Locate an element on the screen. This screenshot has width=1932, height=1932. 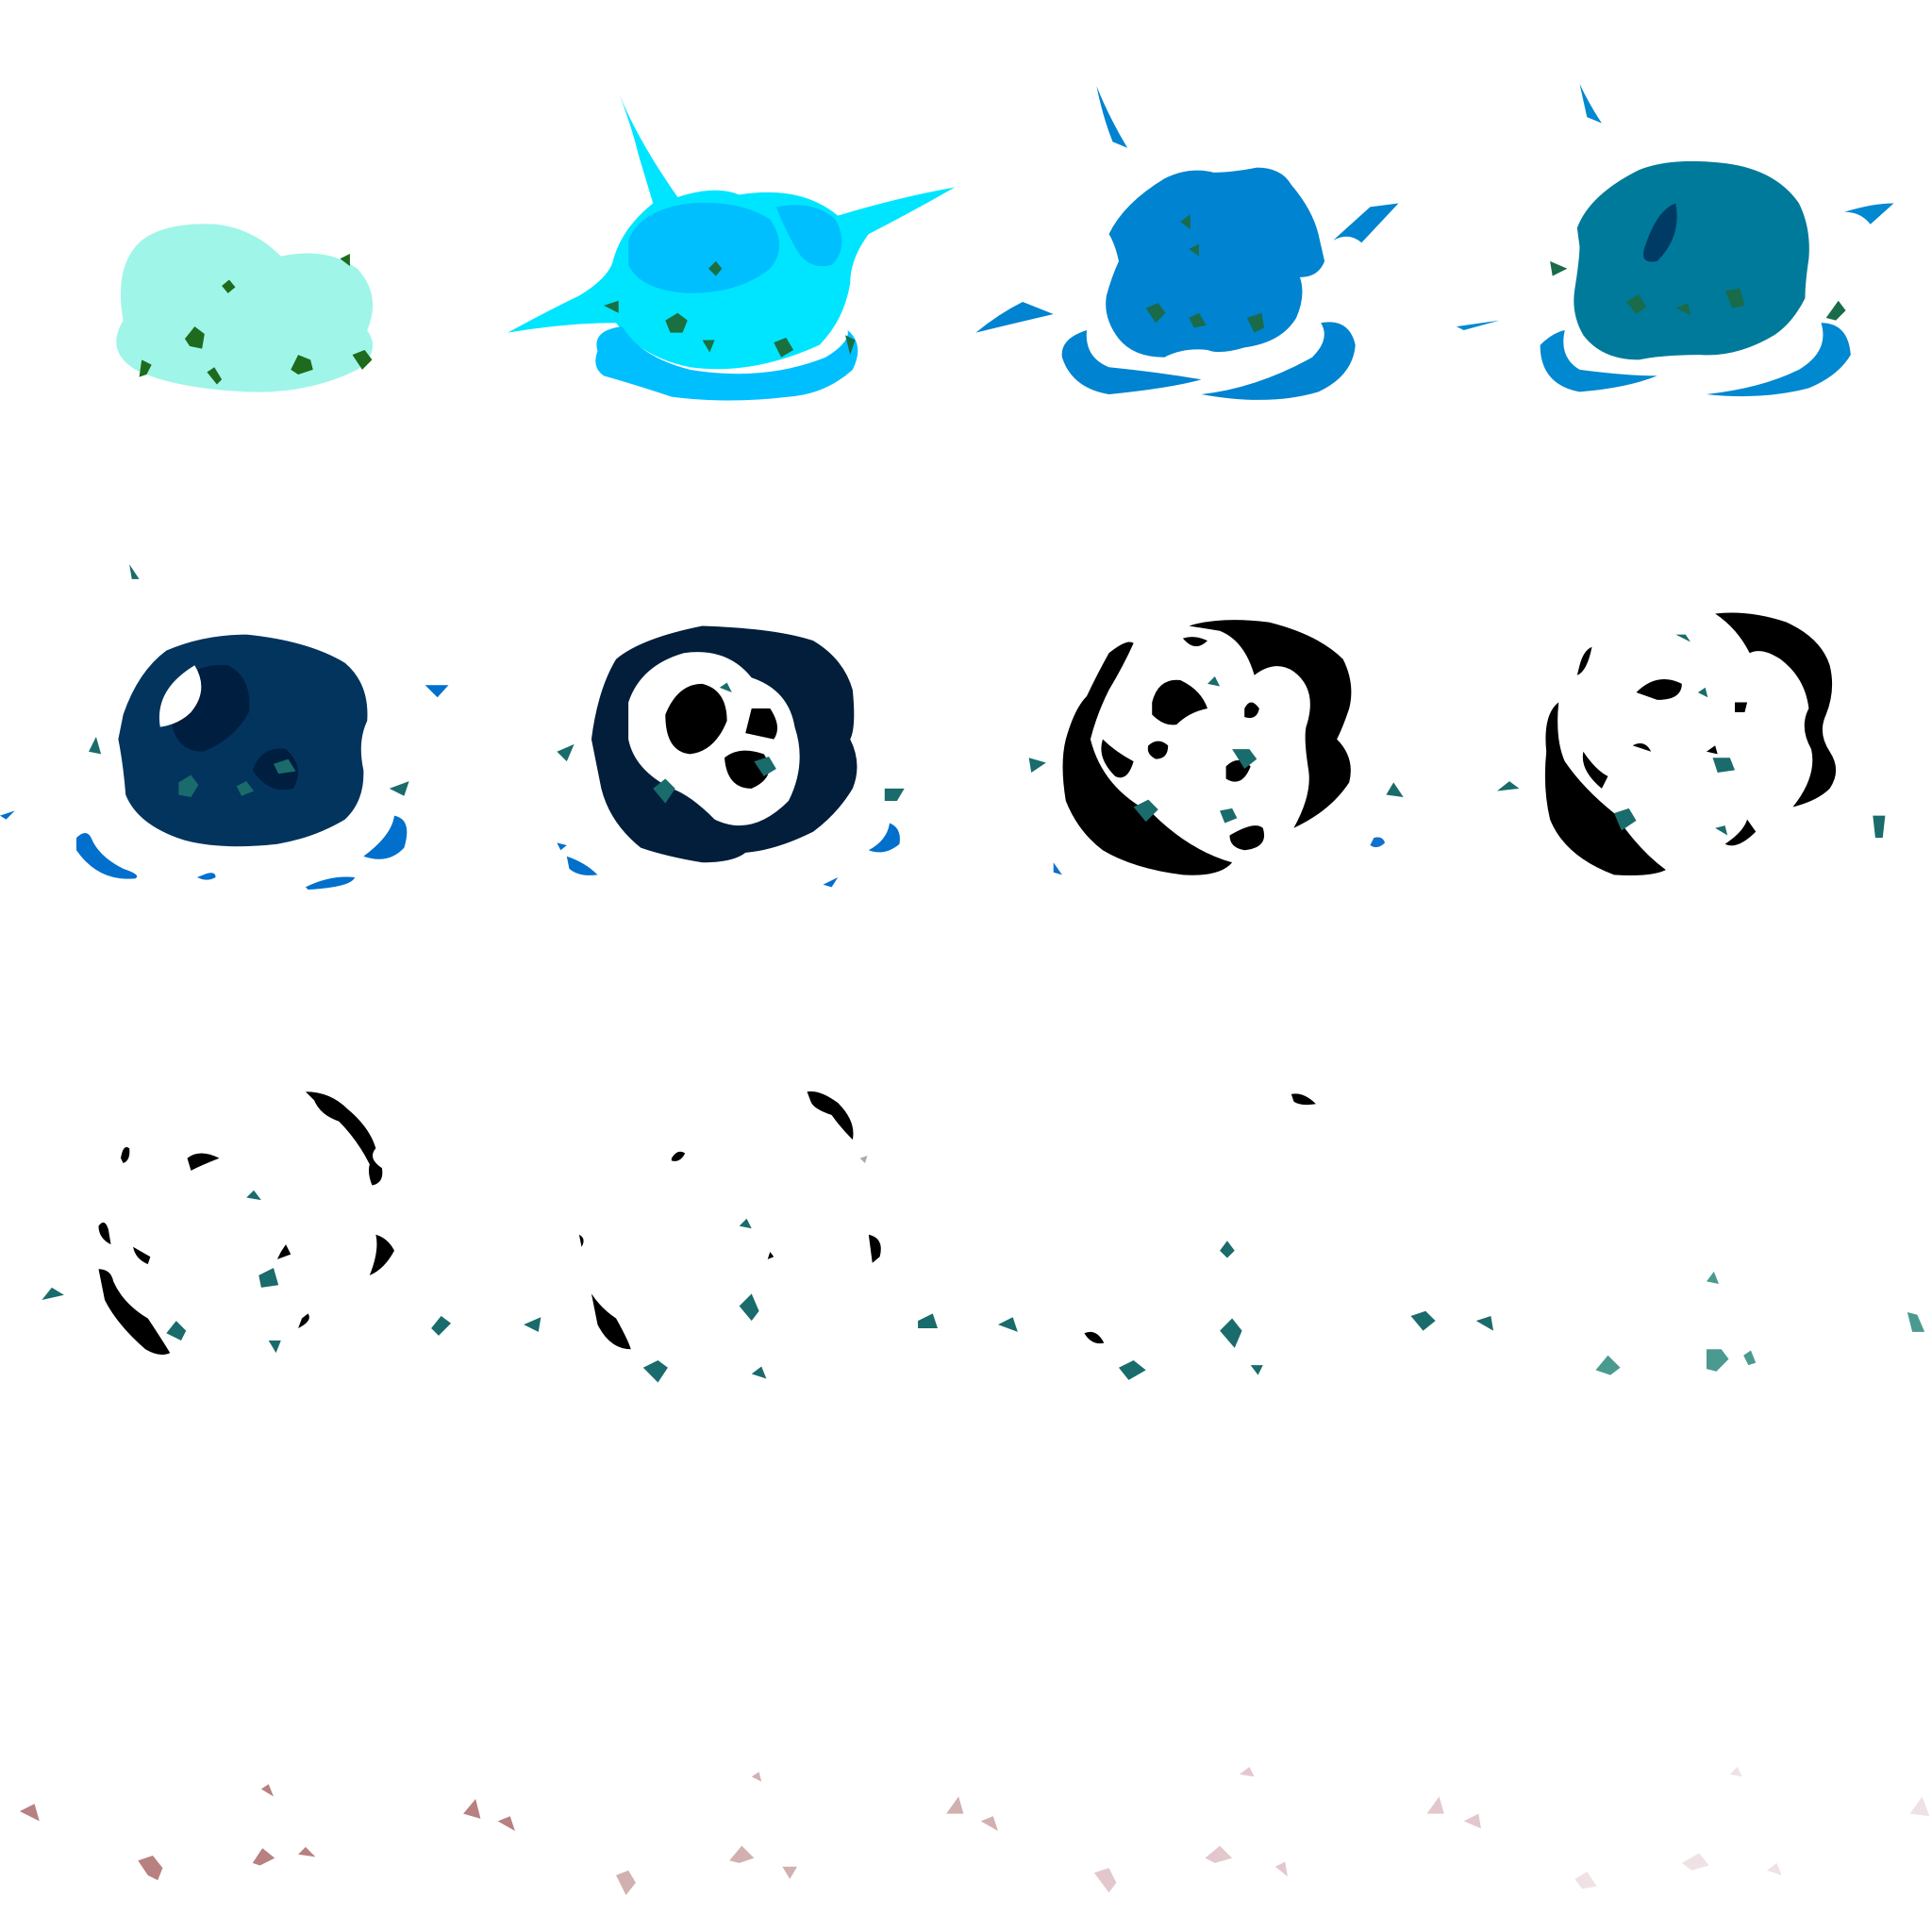
debris-faded is located at coordinates (864, 1160).